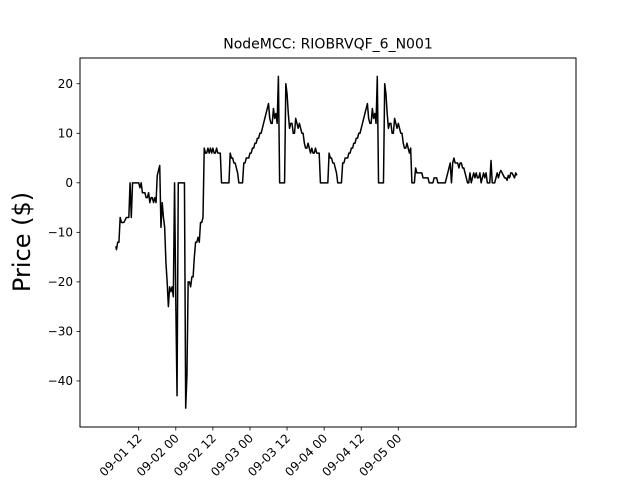 The width and height of the screenshot is (640, 480). I want to click on y-axis: 20 10 0 −10 −20 −30 −40, so click(64, 232).